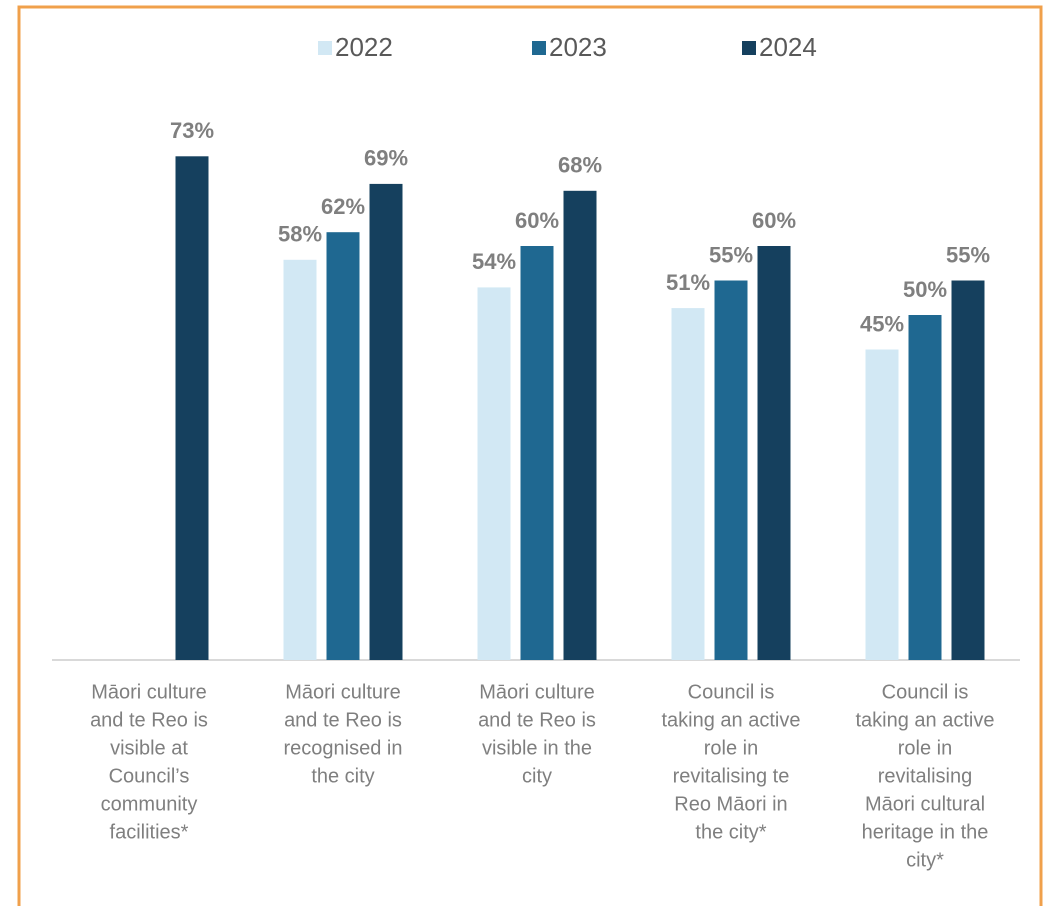 This screenshot has height=906, width=1048. What do you see at coordinates (925, 804) in the screenshot?
I see `x-tick-label: Māori cultural` at bounding box center [925, 804].